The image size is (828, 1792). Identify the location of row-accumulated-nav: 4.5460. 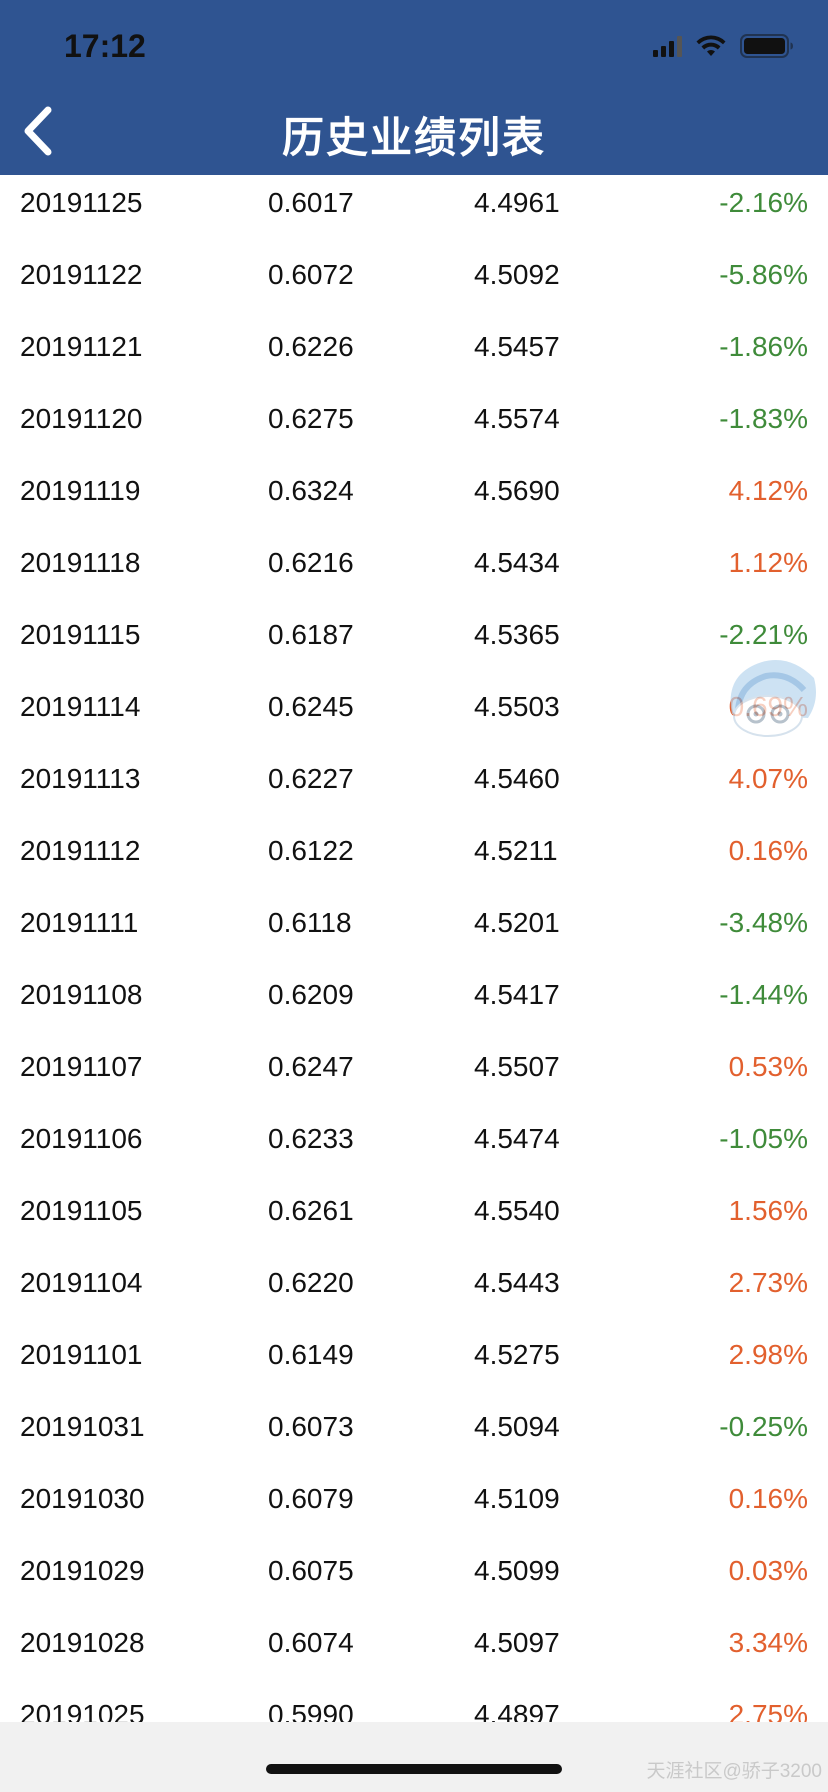
(517, 778).